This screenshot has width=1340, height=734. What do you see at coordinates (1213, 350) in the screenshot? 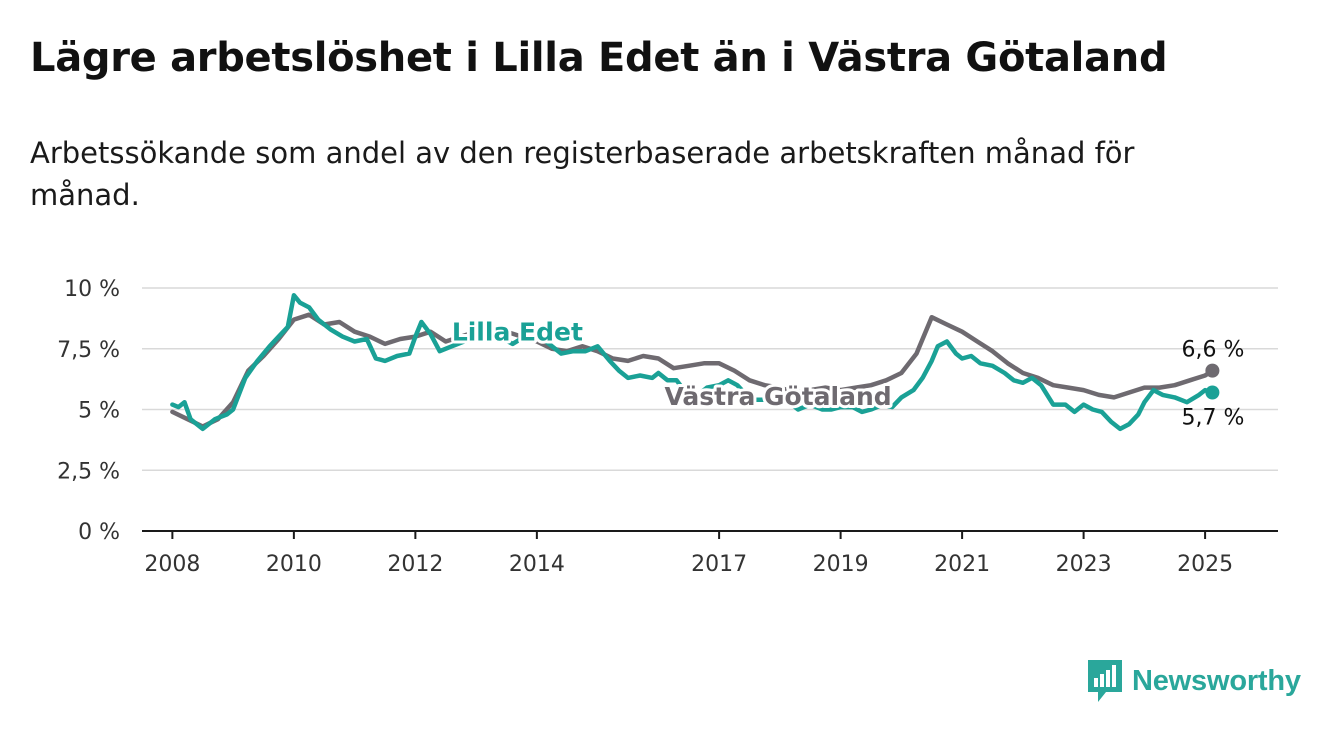
I see `series-end-label: 6,6 %` at bounding box center [1213, 350].